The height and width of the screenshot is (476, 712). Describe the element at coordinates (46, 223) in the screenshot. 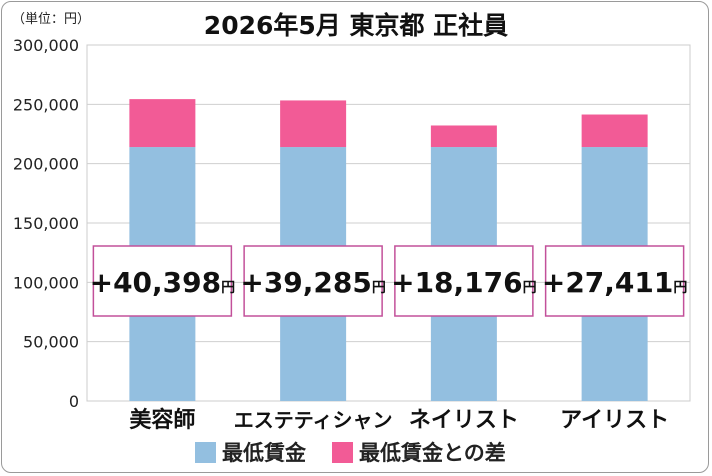

I see `y-tick-label: 150,000` at that location.